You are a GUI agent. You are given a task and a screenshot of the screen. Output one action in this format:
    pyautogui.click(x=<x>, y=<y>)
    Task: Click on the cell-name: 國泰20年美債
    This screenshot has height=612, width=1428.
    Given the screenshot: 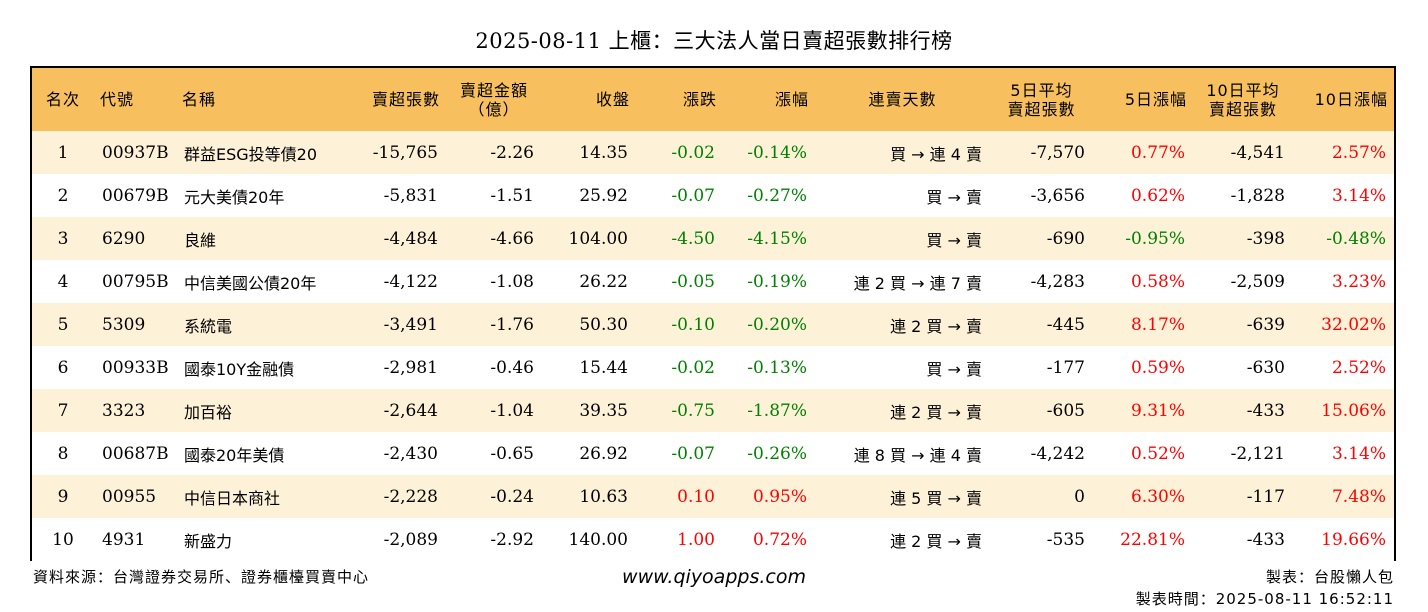 What is the action you would take?
    pyautogui.click(x=234, y=455)
    